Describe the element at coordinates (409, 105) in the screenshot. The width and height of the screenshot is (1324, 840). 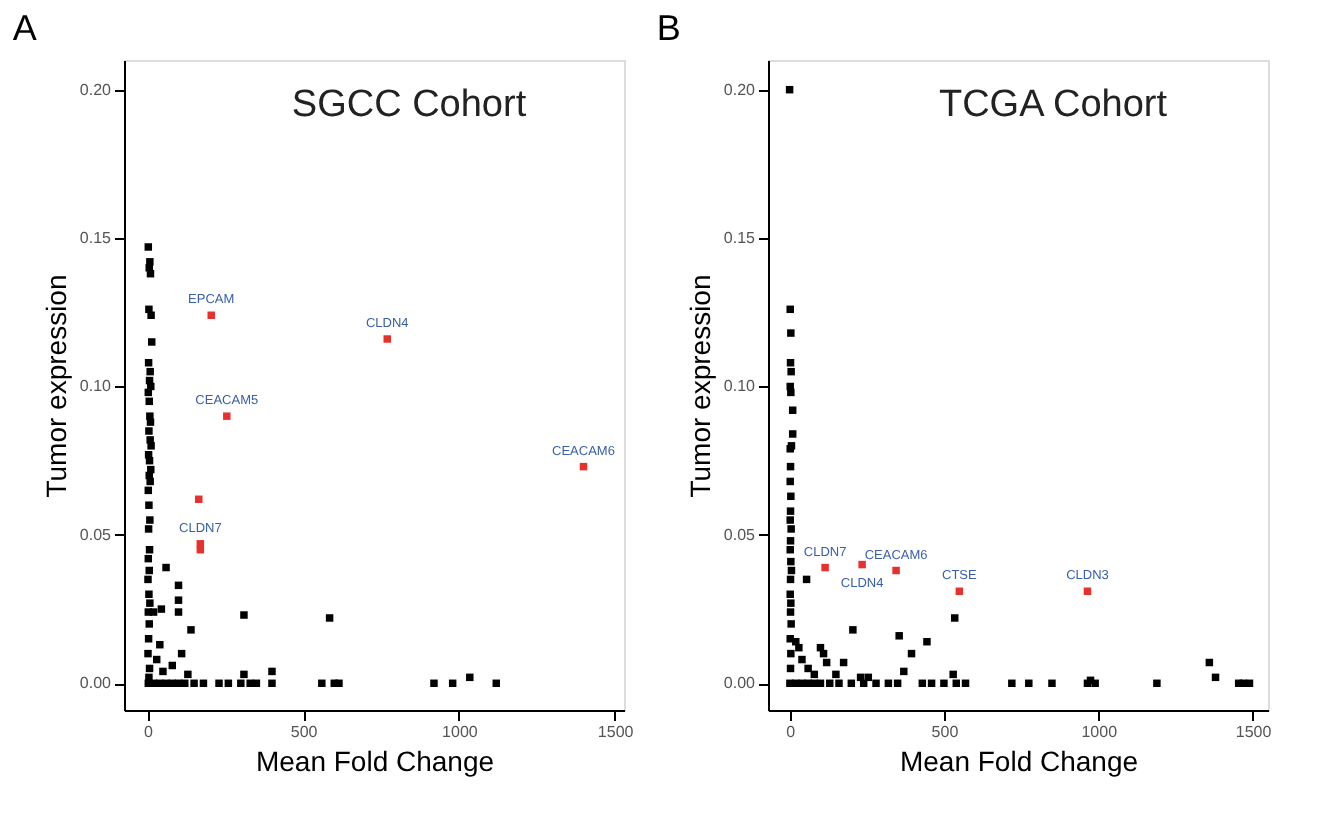
I see `text: SGCC Cohort` at that location.